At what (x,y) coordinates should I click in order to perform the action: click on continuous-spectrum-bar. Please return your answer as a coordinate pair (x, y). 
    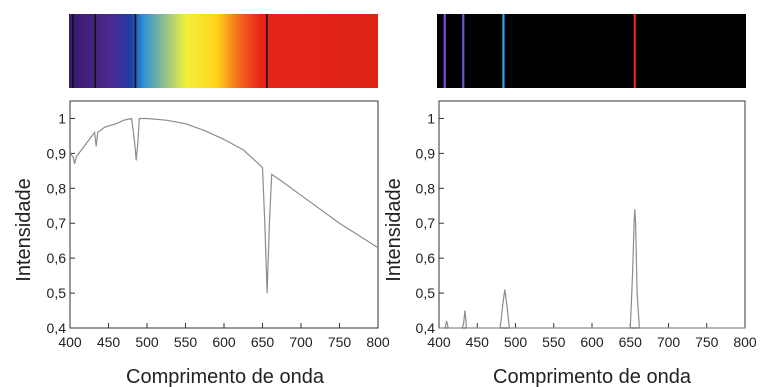
    Looking at the image, I should click on (223, 51).